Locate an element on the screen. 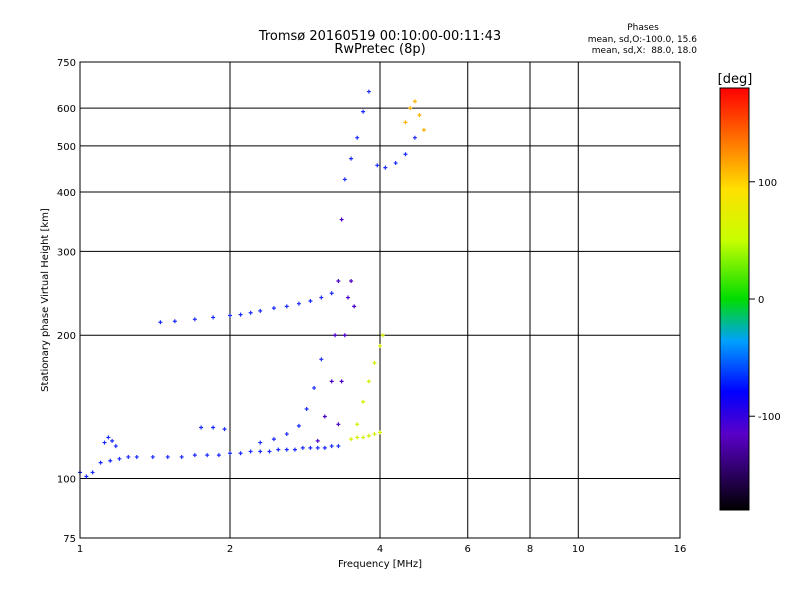 This screenshot has height=600, width=800. colorbar-tick-label: 0 is located at coordinates (761, 300).